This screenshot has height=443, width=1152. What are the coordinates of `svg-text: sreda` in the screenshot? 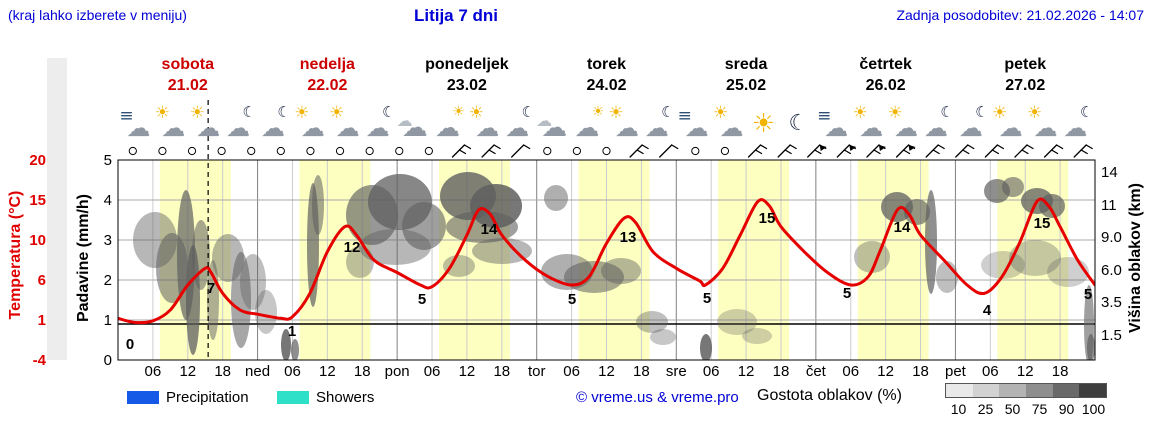 It's located at (746, 64).